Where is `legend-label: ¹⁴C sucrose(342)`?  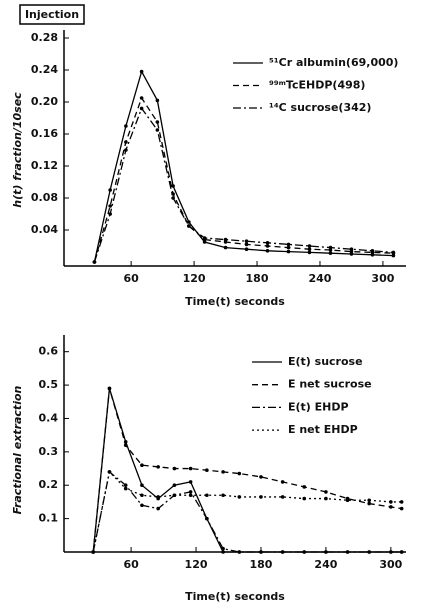 legend-label: ¹⁴C sucrose(342) is located at coordinates (320, 107).